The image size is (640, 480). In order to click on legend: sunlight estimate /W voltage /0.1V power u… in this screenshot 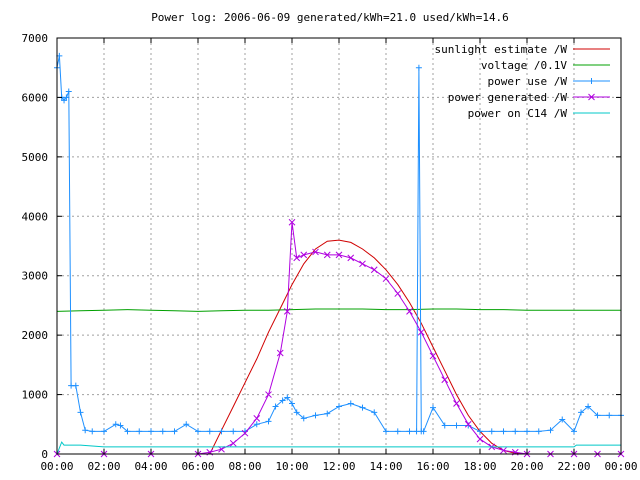, I will do `click(522, 81)`.